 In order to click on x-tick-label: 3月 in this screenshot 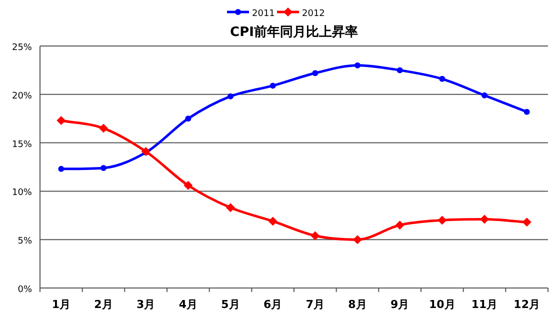, I will do `click(146, 304)`.